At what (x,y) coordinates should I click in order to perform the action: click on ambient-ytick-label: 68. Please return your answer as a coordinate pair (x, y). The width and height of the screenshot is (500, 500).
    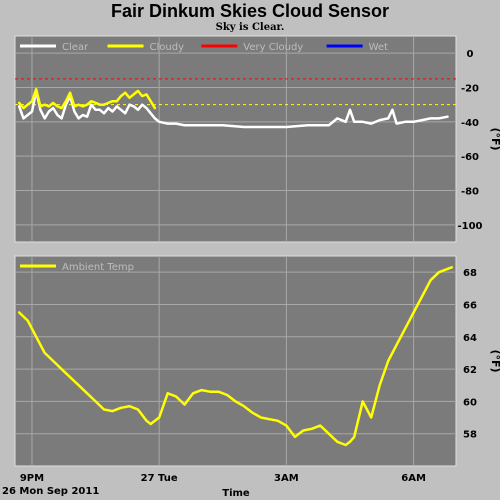
    Looking at the image, I should click on (470, 273).